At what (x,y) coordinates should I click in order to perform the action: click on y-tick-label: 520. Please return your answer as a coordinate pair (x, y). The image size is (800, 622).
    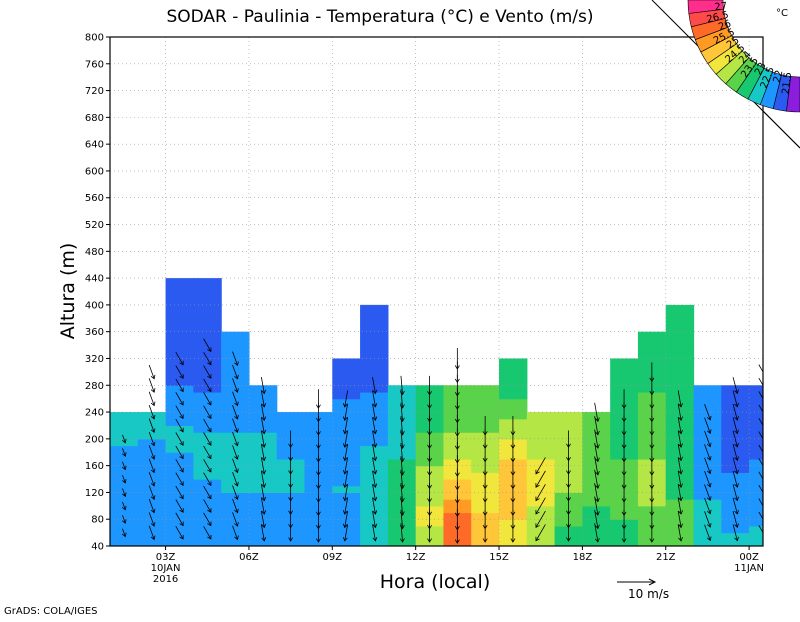
    Looking at the image, I should click on (94, 225).